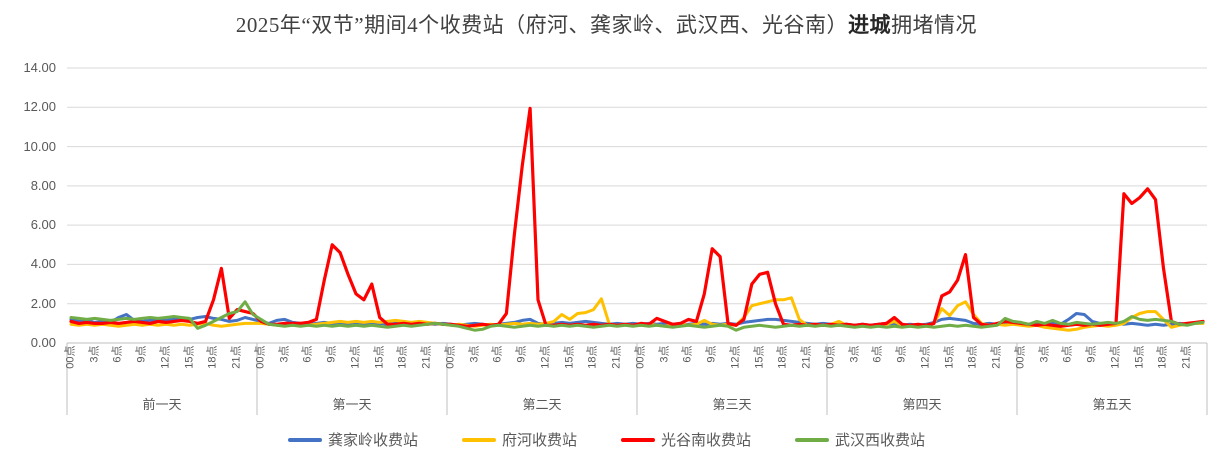 This screenshot has height=467, width=1213. I want to click on legend-label: 武汉西收费站, so click(880, 441).